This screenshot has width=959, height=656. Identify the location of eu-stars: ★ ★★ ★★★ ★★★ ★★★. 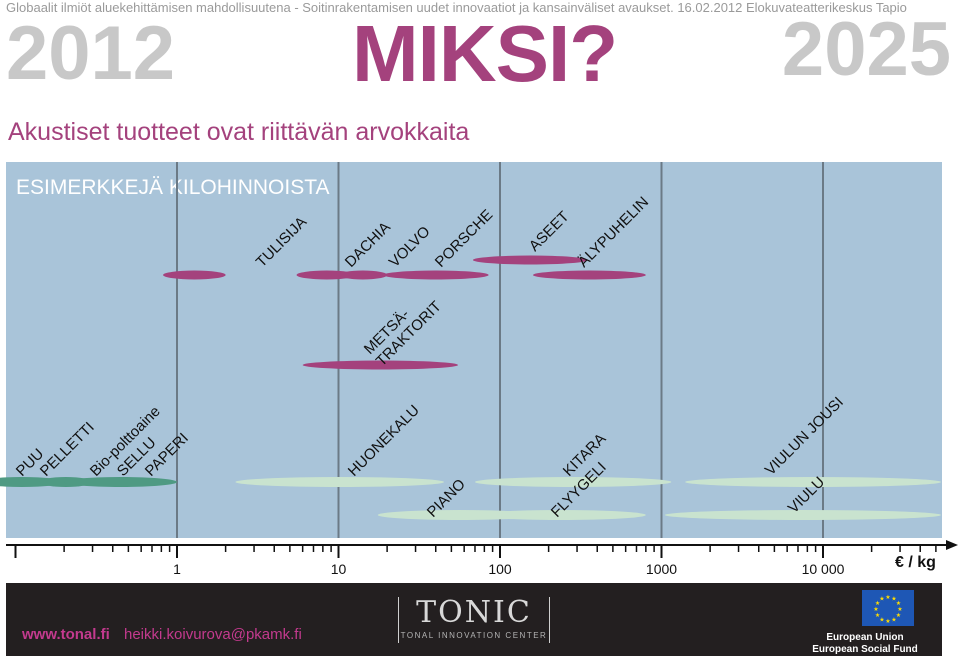
(887, 609).